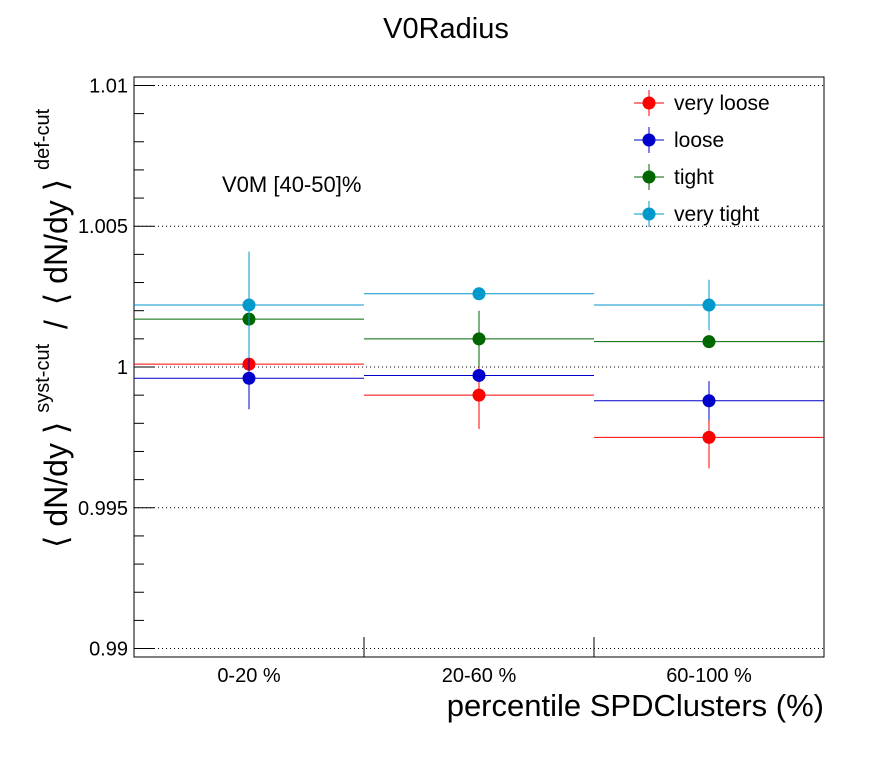 Image resolution: width=896 pixels, height=772 pixels. What do you see at coordinates (446, 29) in the screenshot?
I see `chart-title: V0Radius` at bounding box center [446, 29].